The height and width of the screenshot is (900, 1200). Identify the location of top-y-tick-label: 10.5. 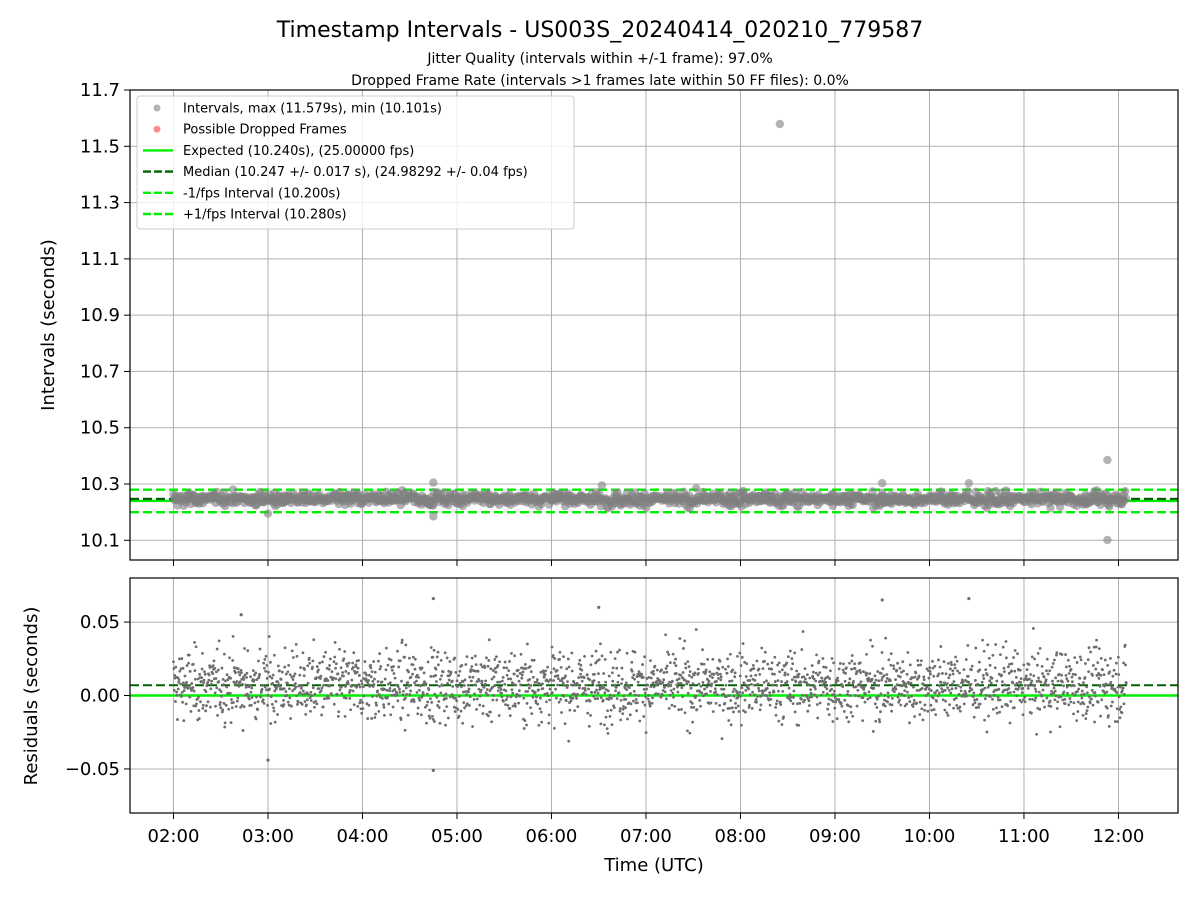
(100, 428).